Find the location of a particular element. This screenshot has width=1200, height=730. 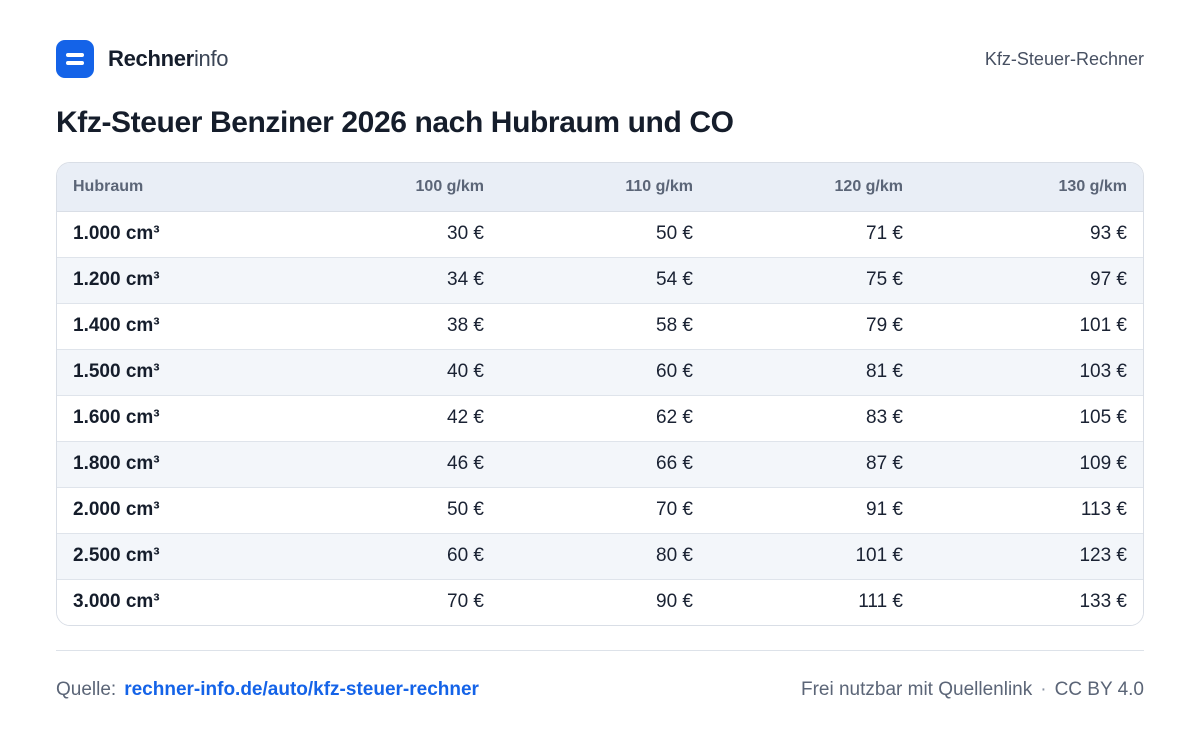

table-cell: 133 € is located at coordinates (1103, 602).